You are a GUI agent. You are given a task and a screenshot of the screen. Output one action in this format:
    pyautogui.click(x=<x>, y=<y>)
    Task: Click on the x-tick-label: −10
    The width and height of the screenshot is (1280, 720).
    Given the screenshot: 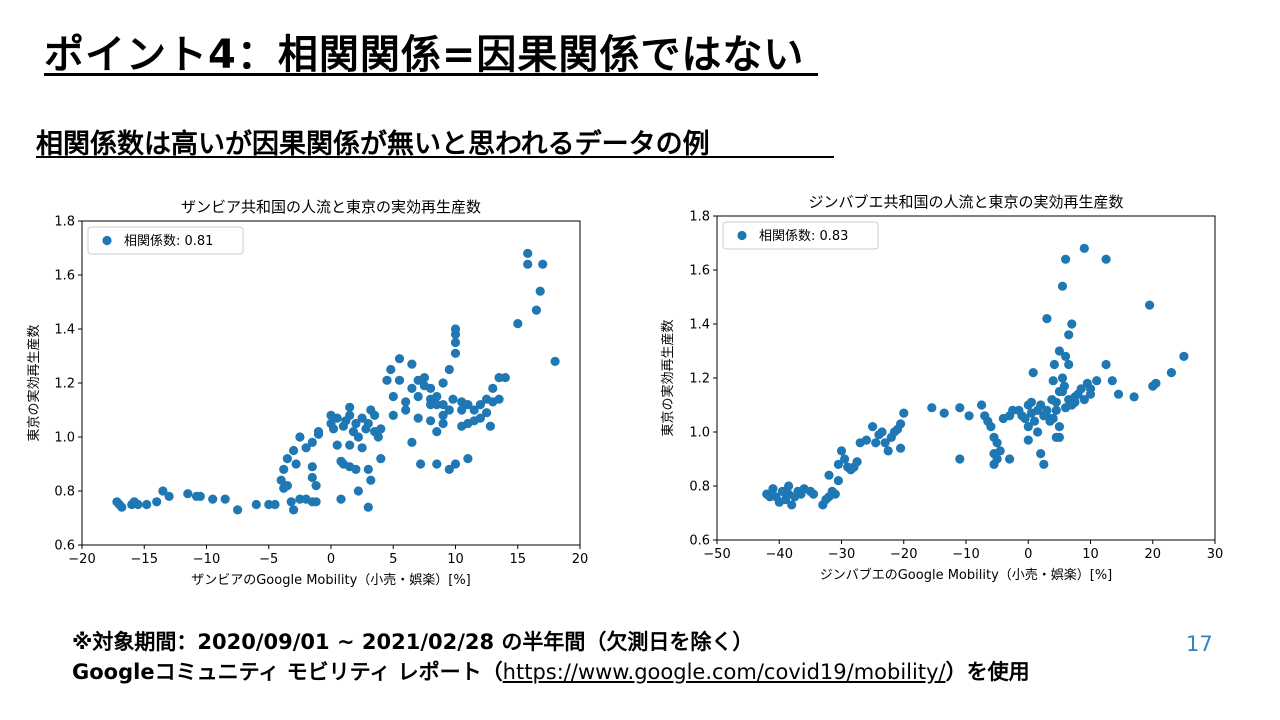 What is the action you would take?
    pyautogui.click(x=965, y=554)
    